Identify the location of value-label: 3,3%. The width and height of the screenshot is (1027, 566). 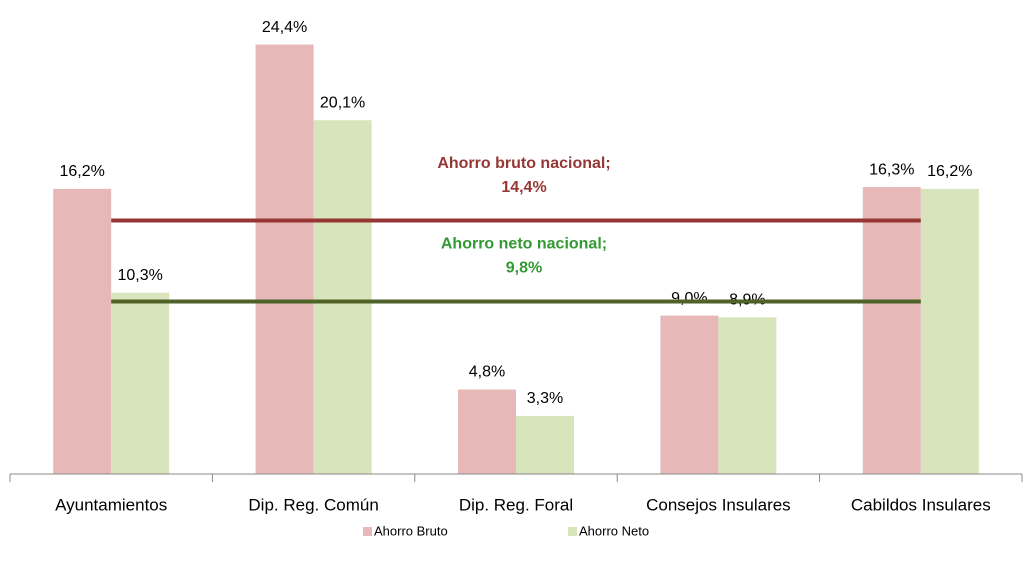
(545, 398).